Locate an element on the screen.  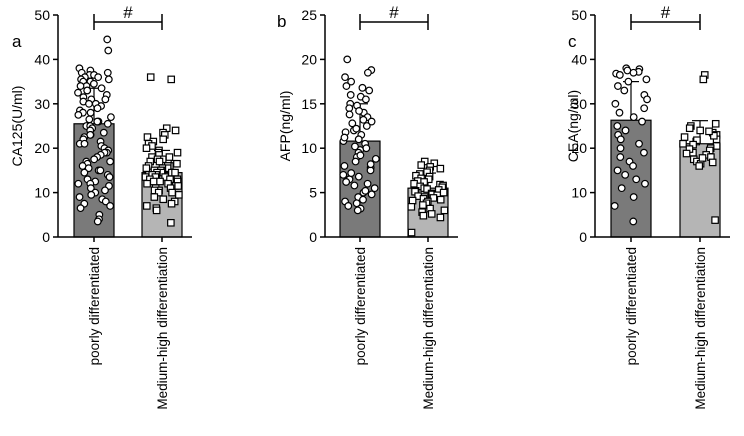
y-tick-label: 10 is located at coordinates (579, 193).